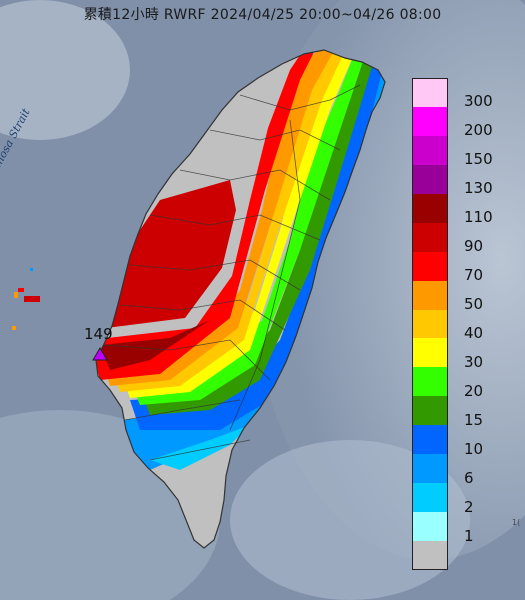 The width and height of the screenshot is (525, 600). Describe the element at coordinates (474, 333) in the screenshot. I see `legend-label: 40` at that location.